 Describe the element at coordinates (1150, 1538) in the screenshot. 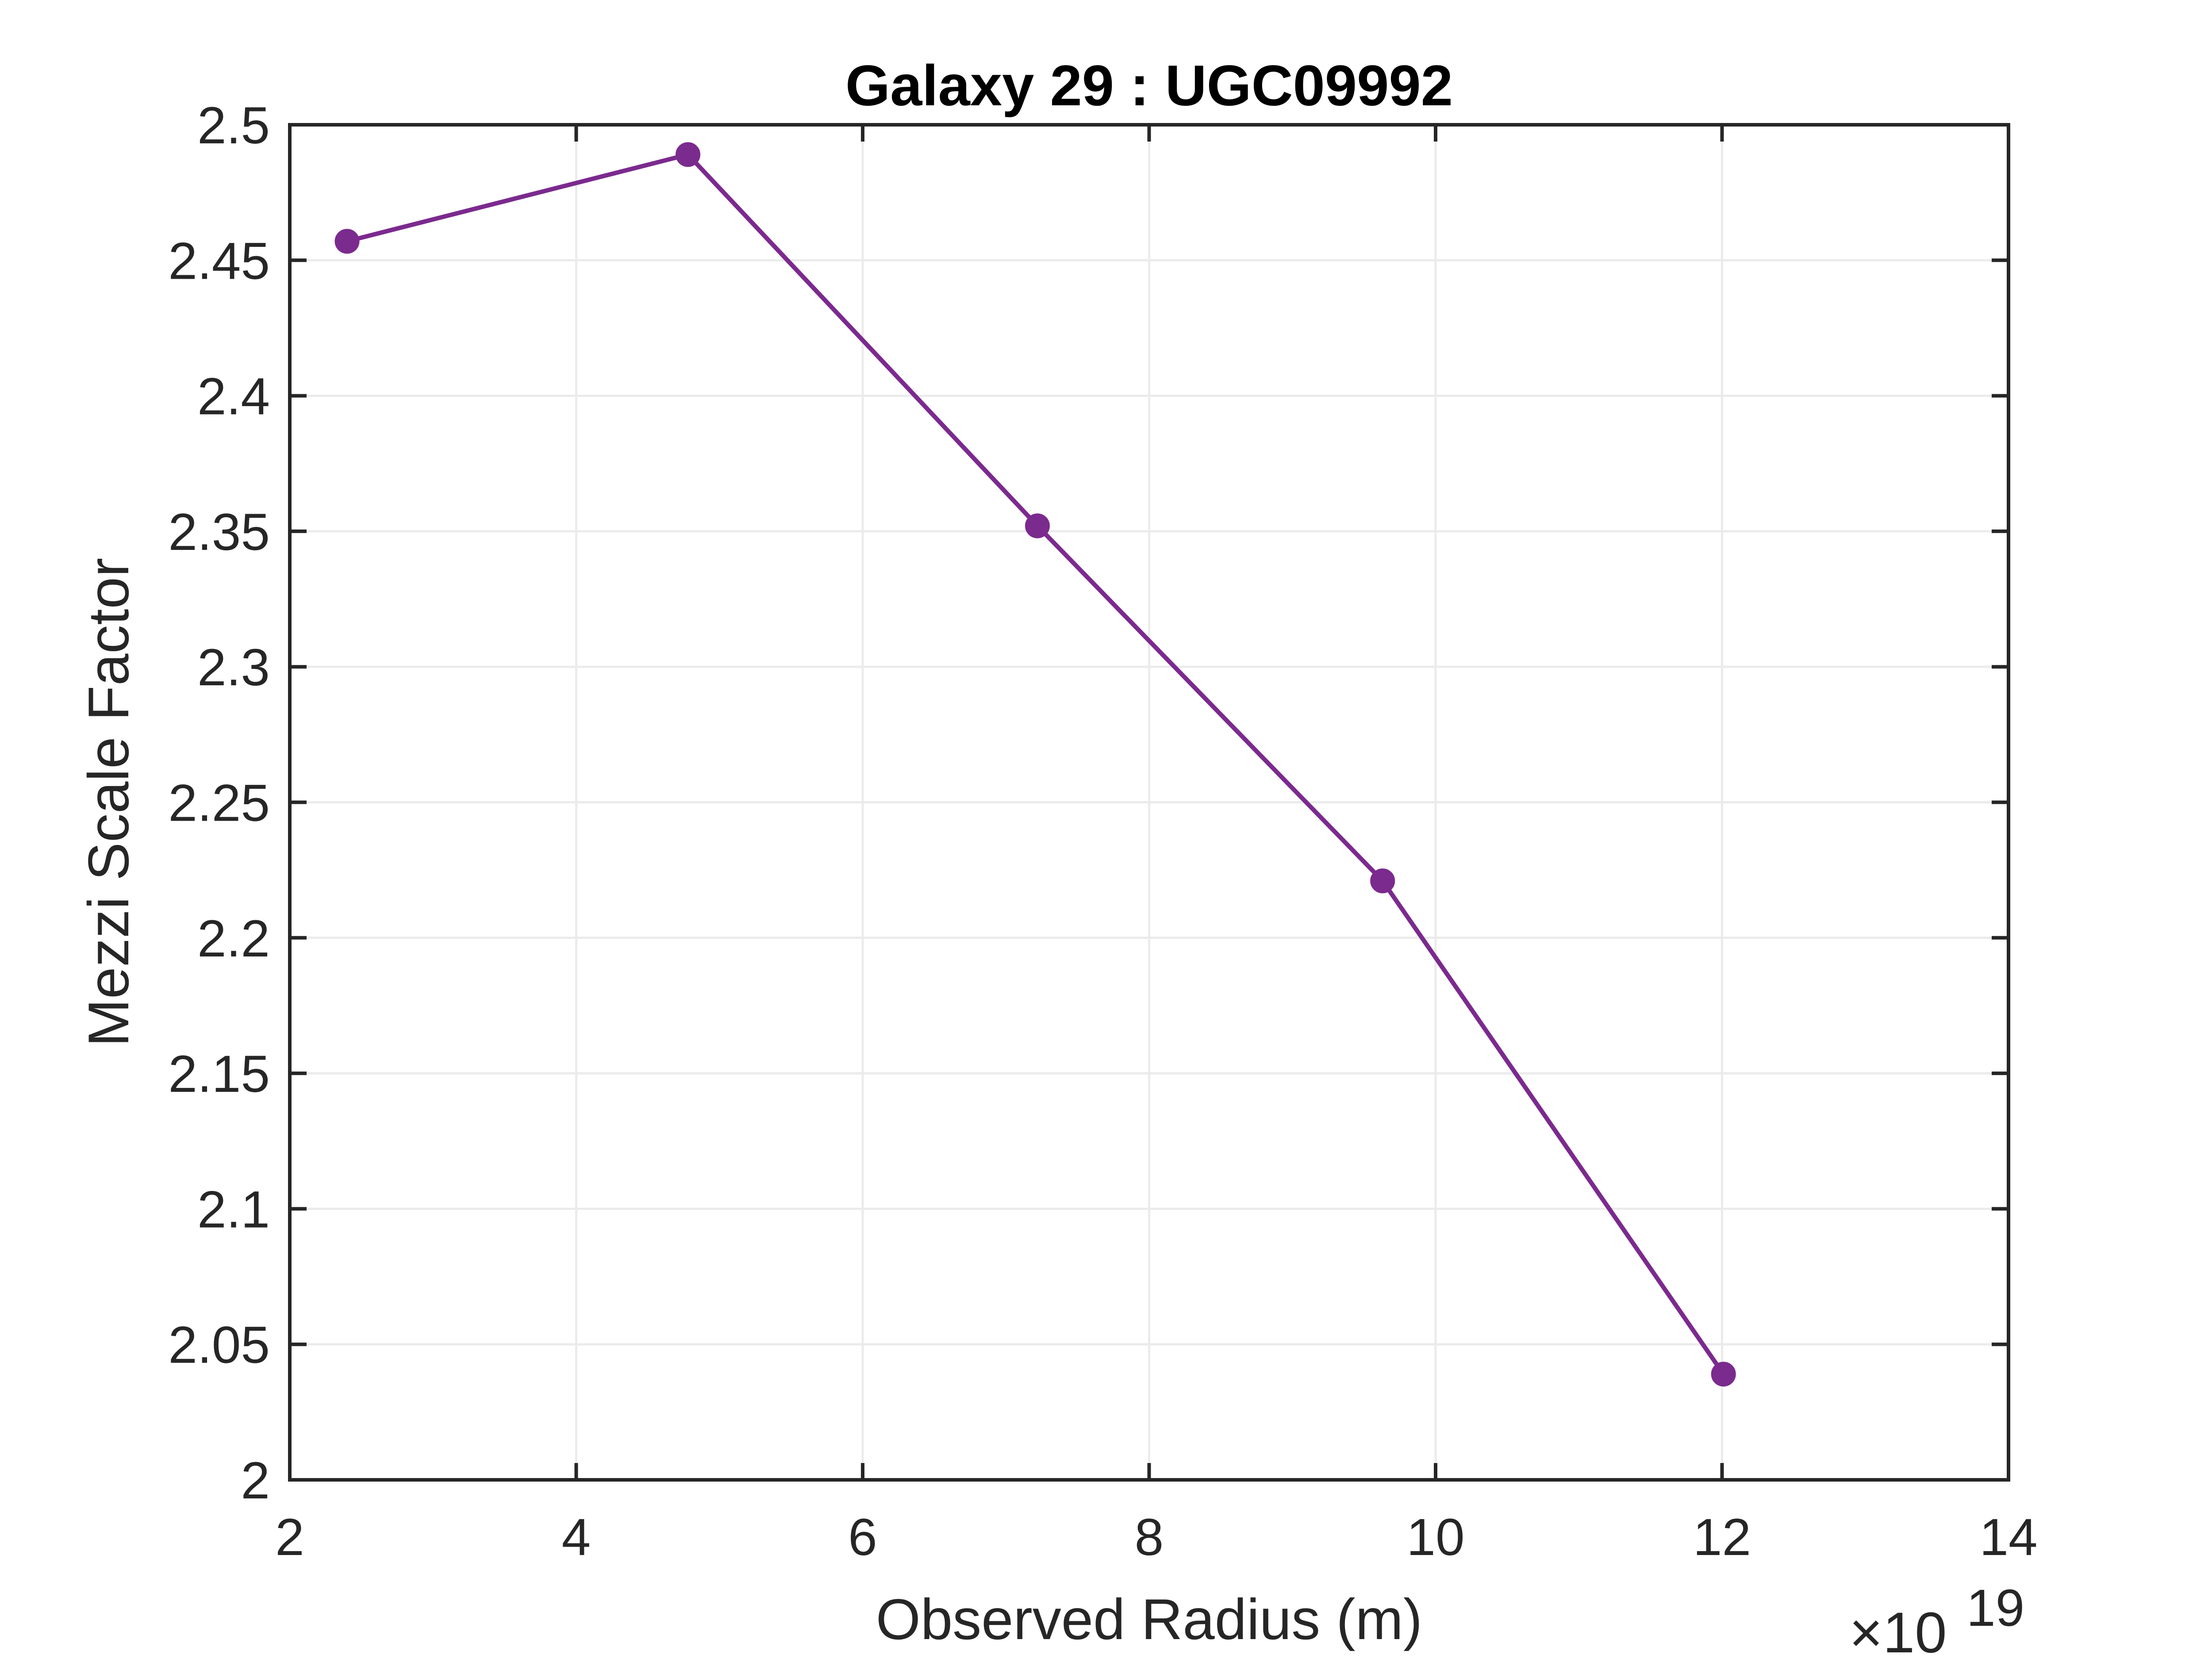

I see `x-tick-label: 8` at that location.